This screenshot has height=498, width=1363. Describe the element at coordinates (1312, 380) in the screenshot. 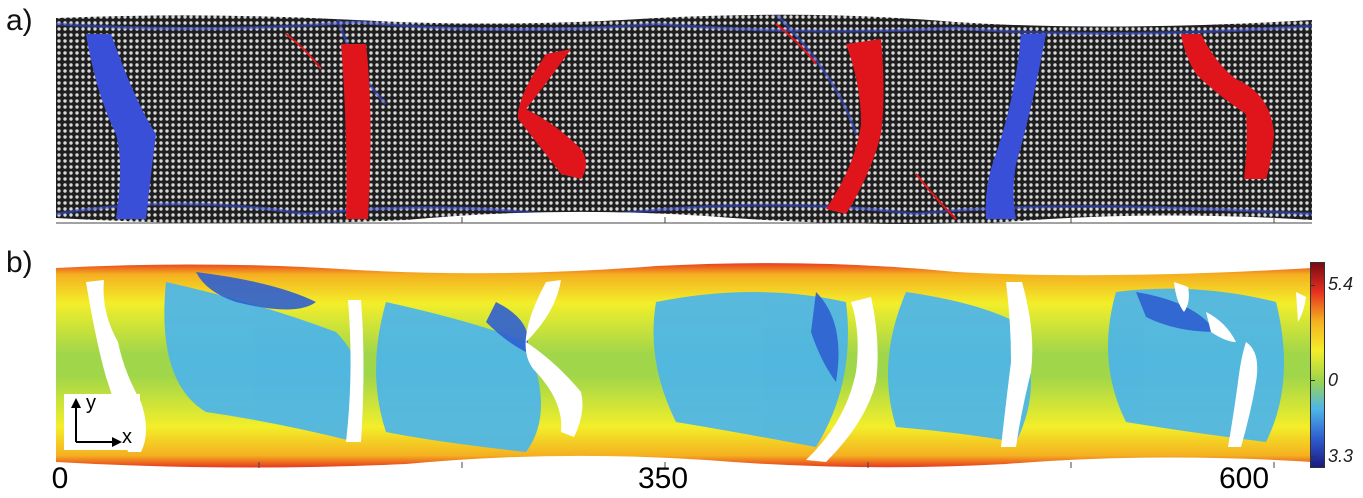

I see `colorbar-tick-mid` at that location.